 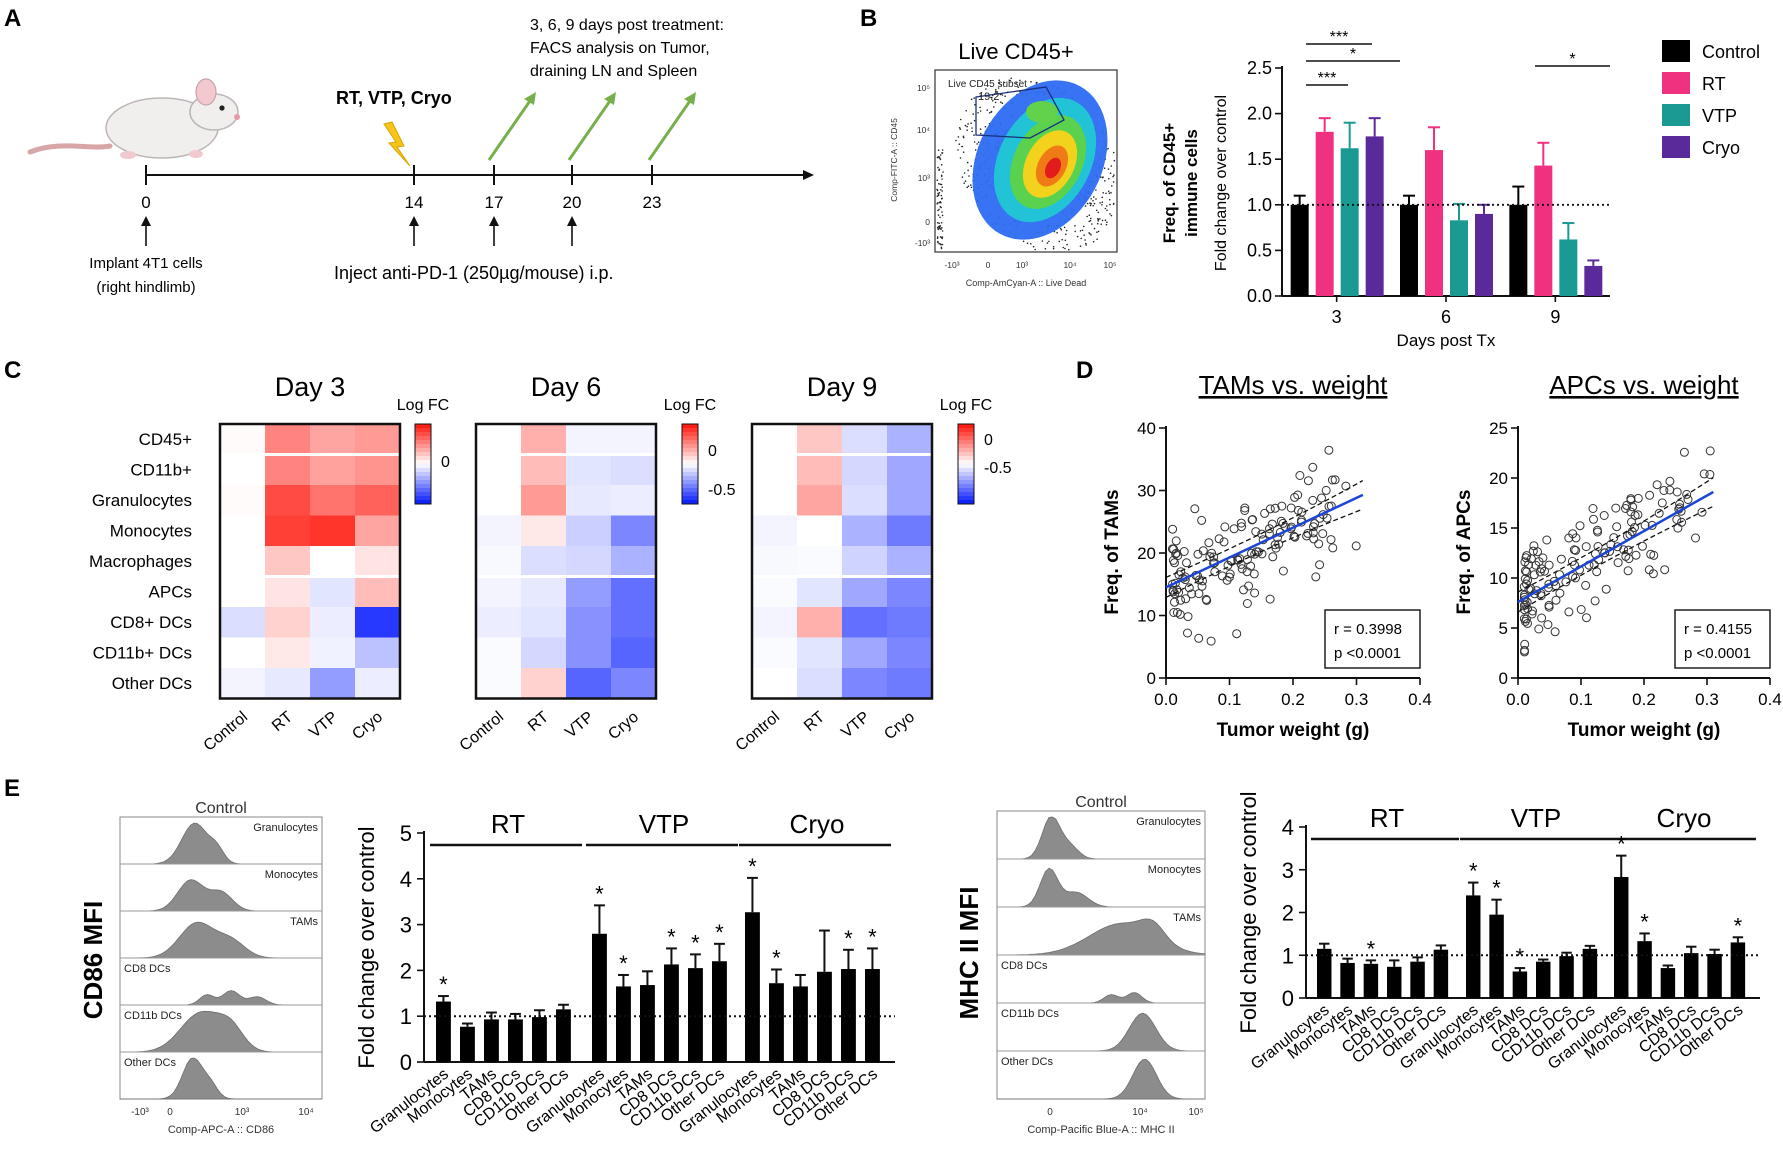 What do you see at coordinates (406, 970) in the screenshot?
I see `y-tick-label: 2` at bounding box center [406, 970].